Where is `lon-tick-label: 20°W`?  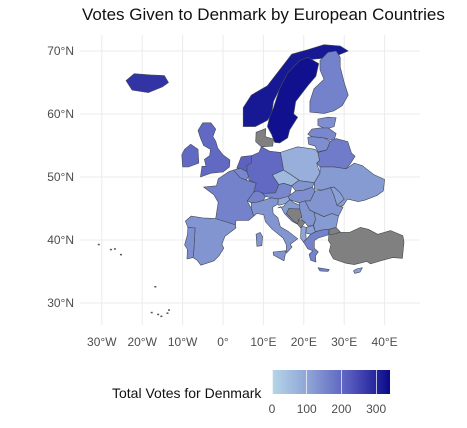 lon-tick-label: 20°W is located at coordinates (142, 342).